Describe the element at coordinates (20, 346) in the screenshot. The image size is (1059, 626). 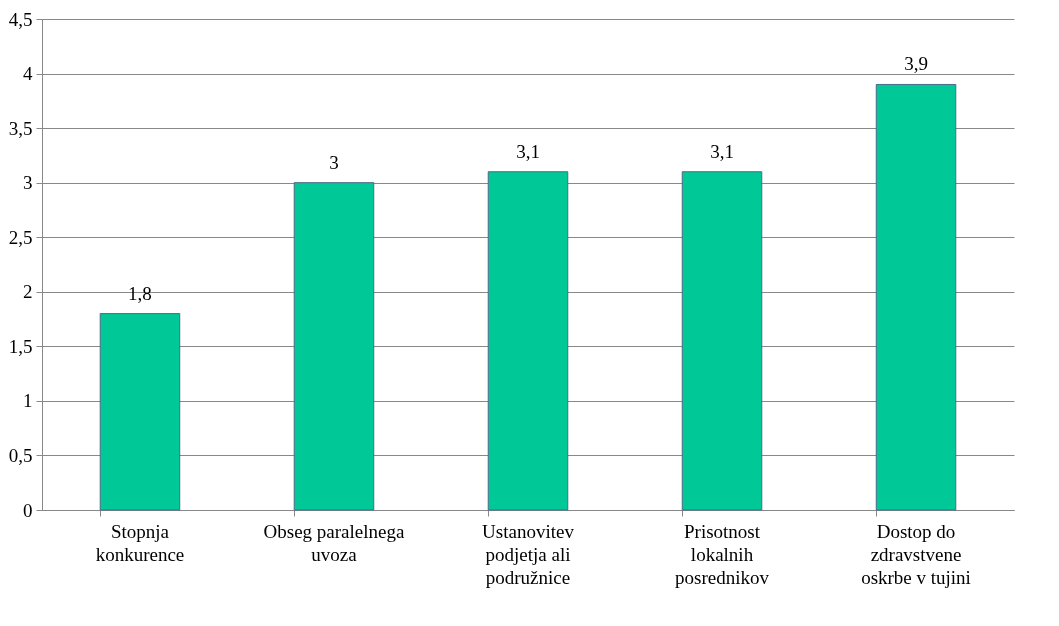
I see `y-tick-label: 1,5` at that location.